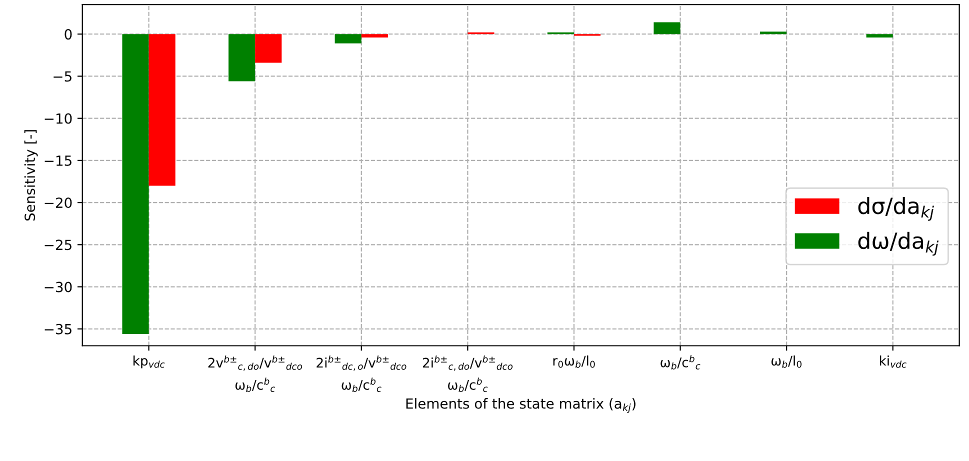  What do you see at coordinates (58, 118) in the screenshot?
I see `y-tick-label: −10` at bounding box center [58, 118].